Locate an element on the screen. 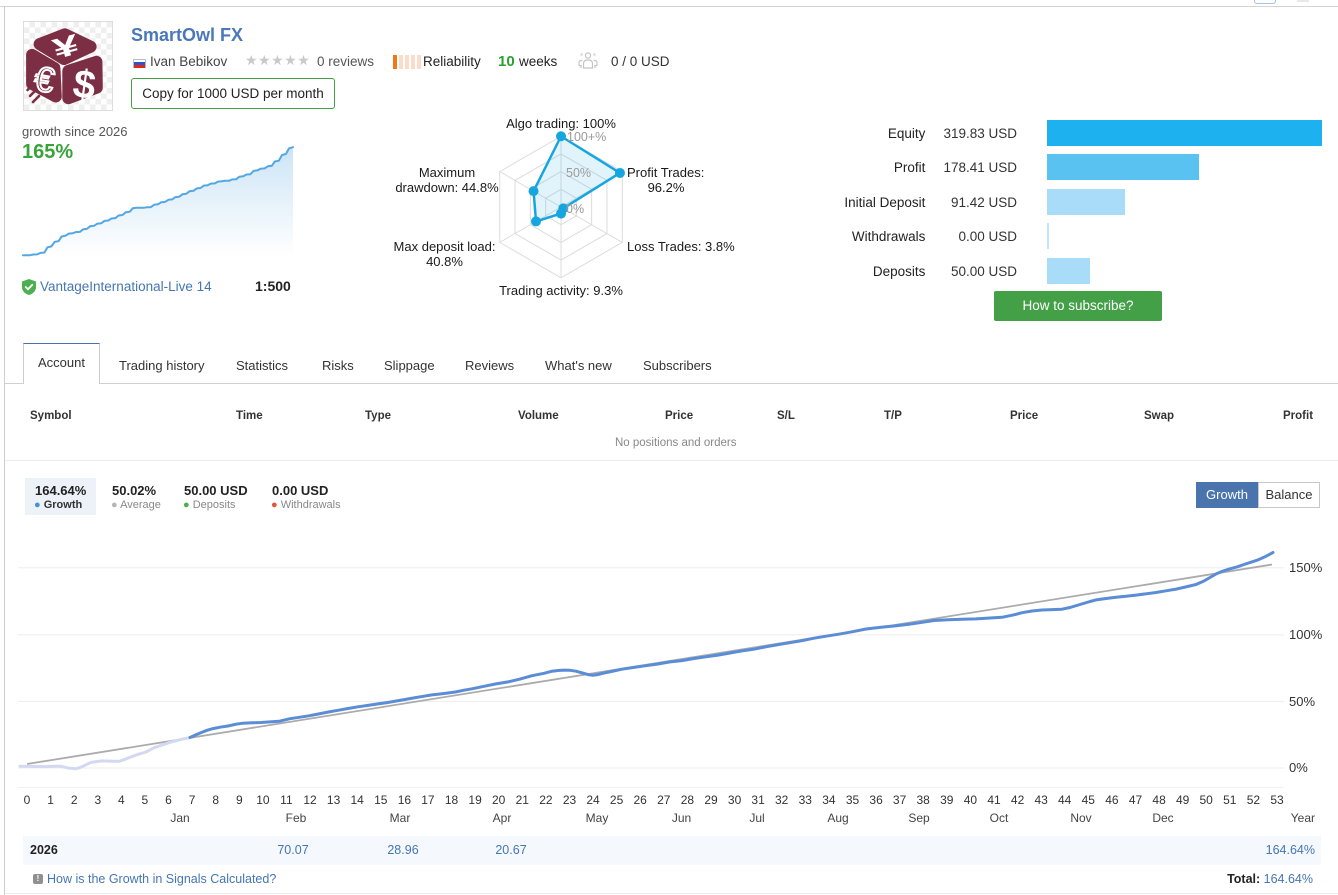 The image size is (1338, 895). svg-text: 50% is located at coordinates (578, 173).